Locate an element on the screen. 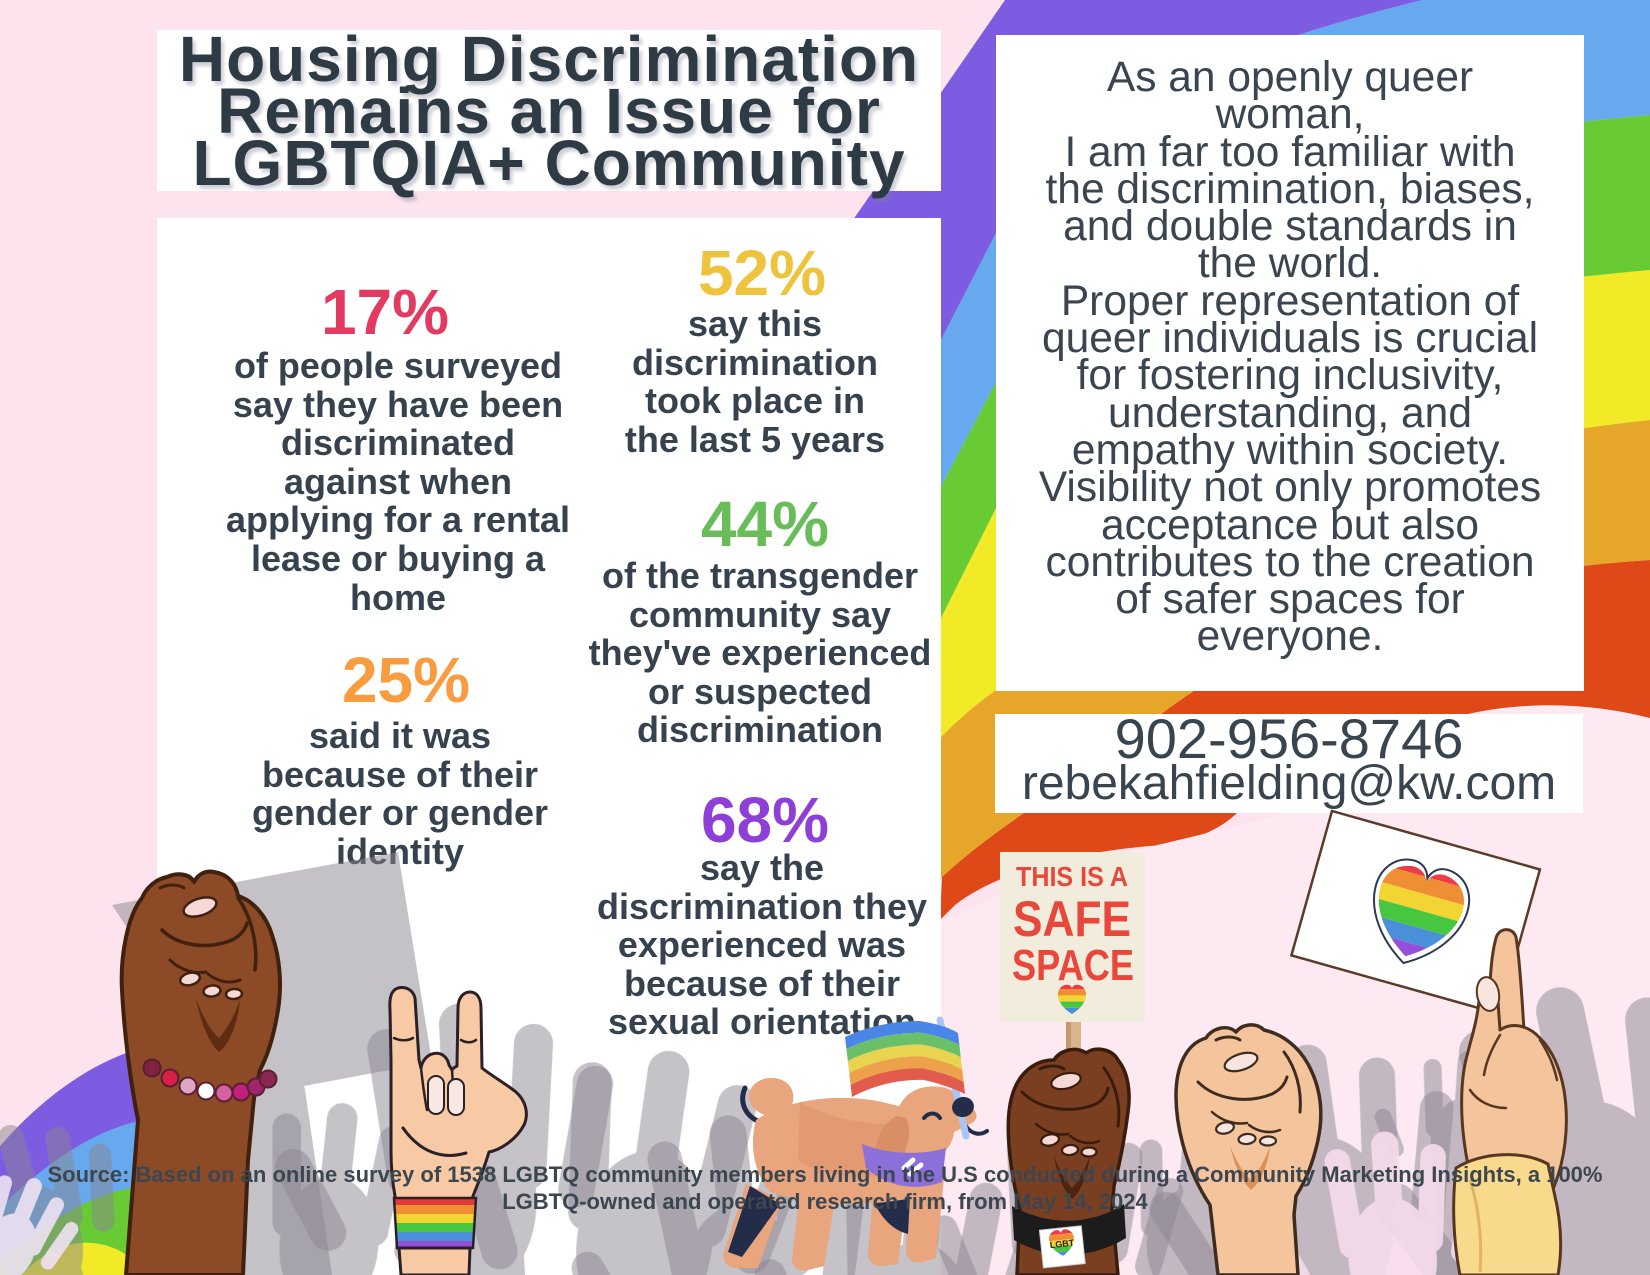 The height and width of the screenshot is (1275, 1650). svg-text: LGBT is located at coordinates (1062, 1244).